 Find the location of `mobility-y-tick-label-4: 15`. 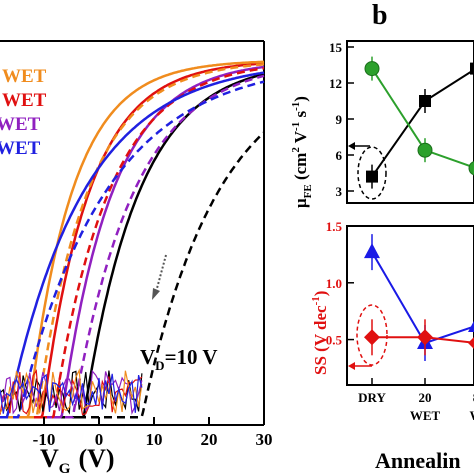

mobility-y-tick-label-4: 15 is located at coordinates (336, 47).